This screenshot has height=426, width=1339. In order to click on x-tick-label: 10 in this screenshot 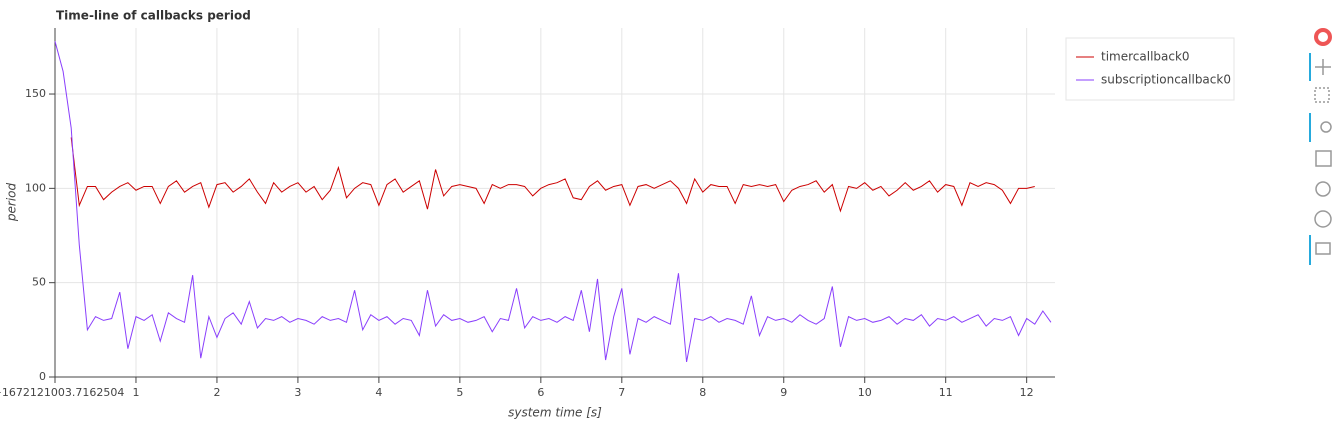, I will do `click(865, 392)`.